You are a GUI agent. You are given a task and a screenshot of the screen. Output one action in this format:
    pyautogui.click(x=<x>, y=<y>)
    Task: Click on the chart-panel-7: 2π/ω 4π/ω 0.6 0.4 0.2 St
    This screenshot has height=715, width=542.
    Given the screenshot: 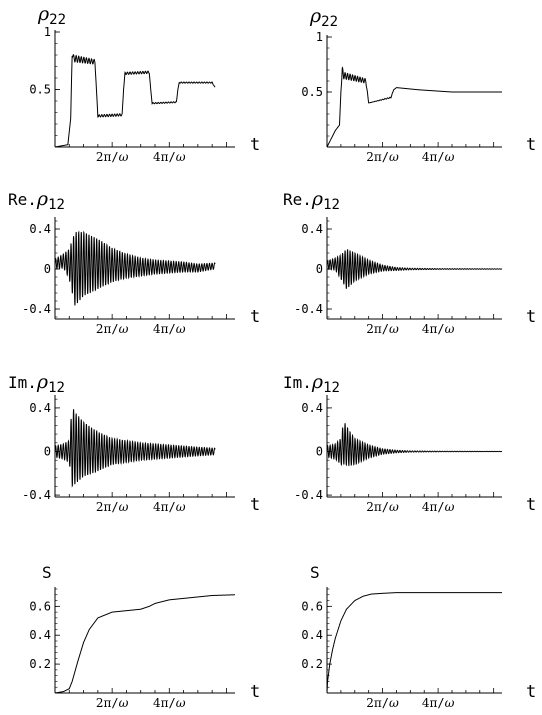 What is the action you would take?
    pyautogui.click(x=144, y=636)
    